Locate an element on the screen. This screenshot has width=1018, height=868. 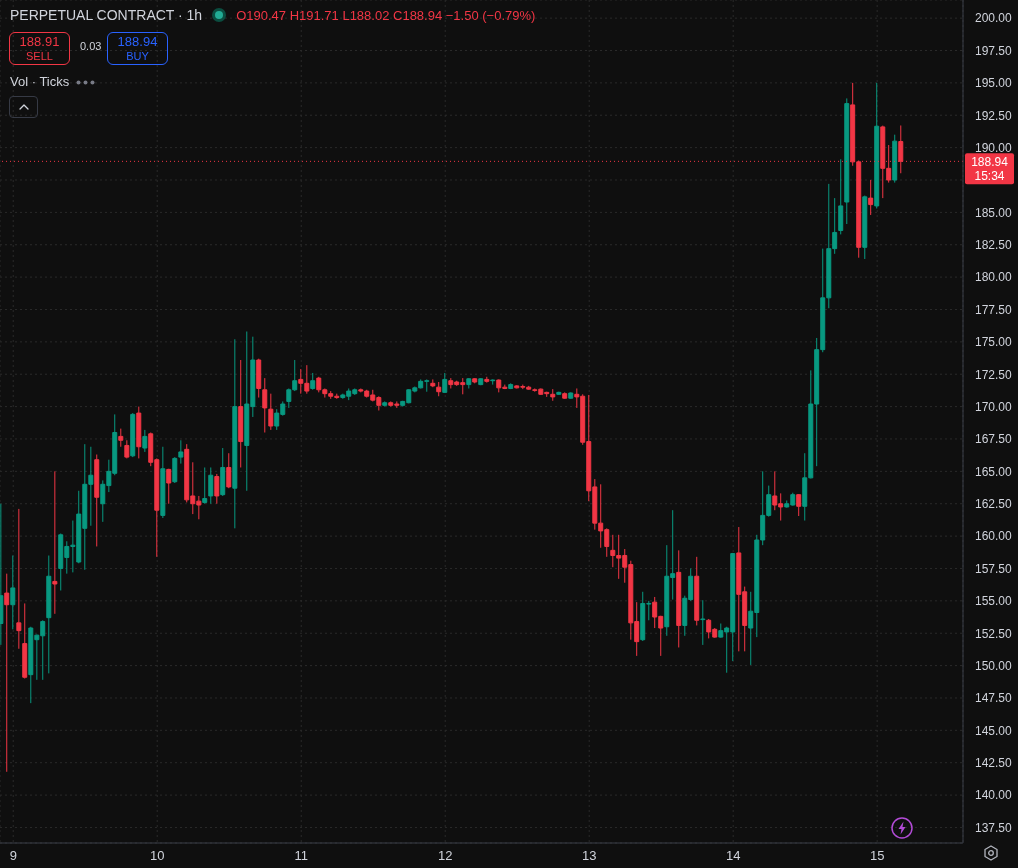
x-tick-label: 15 is located at coordinates (877, 856).